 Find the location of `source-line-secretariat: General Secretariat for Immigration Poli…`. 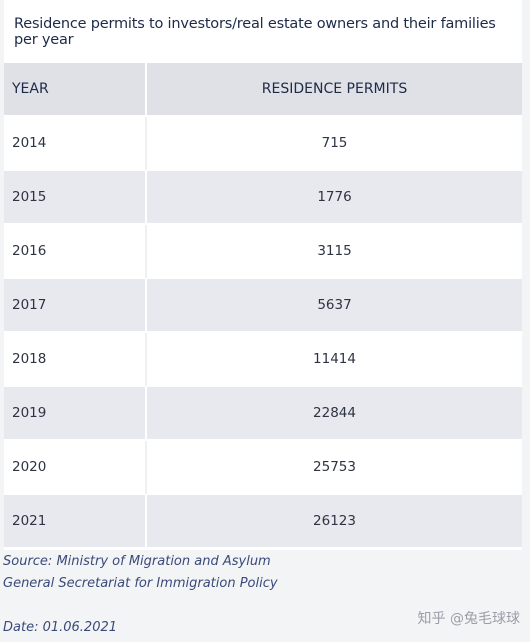

source-line-secretariat: General Secretariat for Immigration Poli… is located at coordinates (140, 583).